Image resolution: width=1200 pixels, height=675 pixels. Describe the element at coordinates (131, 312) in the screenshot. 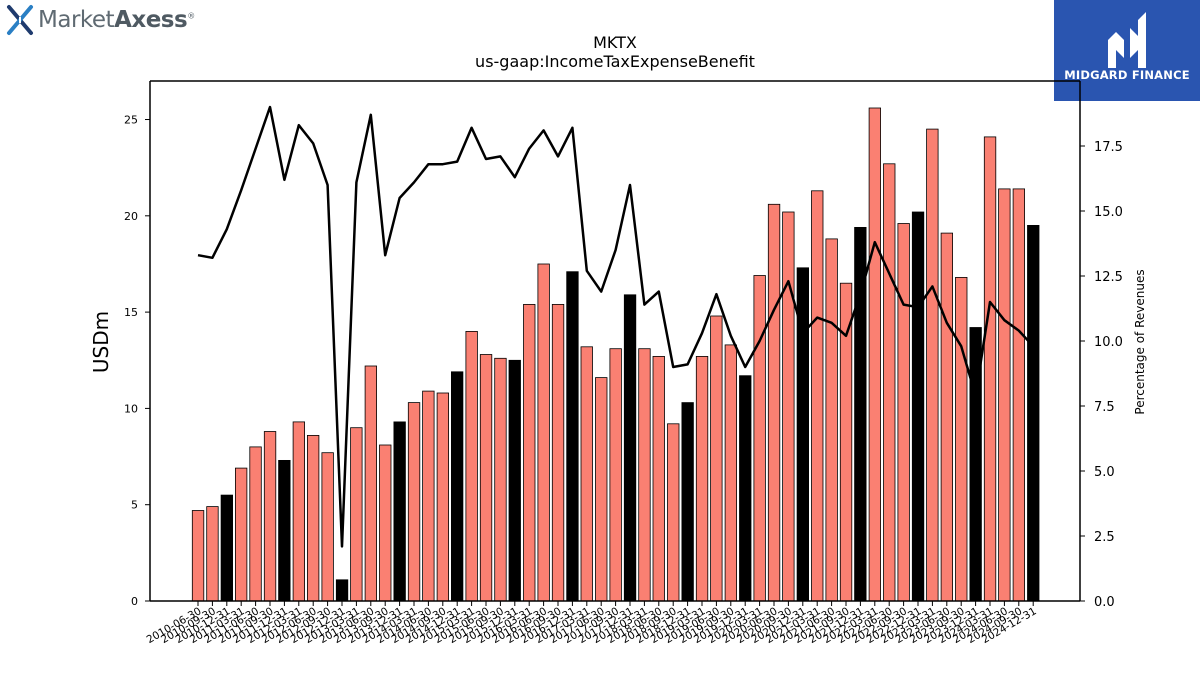

I see `y-tick-label: 15` at that location.